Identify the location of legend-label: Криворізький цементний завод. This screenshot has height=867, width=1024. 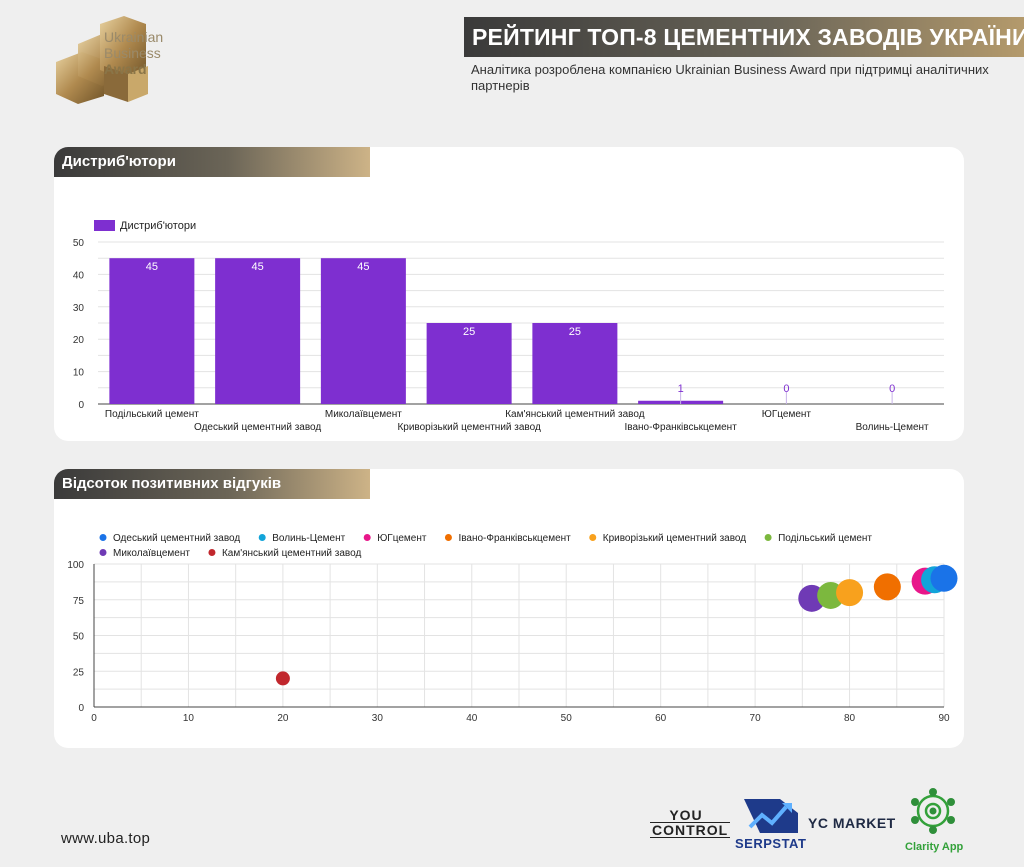
(675, 538).